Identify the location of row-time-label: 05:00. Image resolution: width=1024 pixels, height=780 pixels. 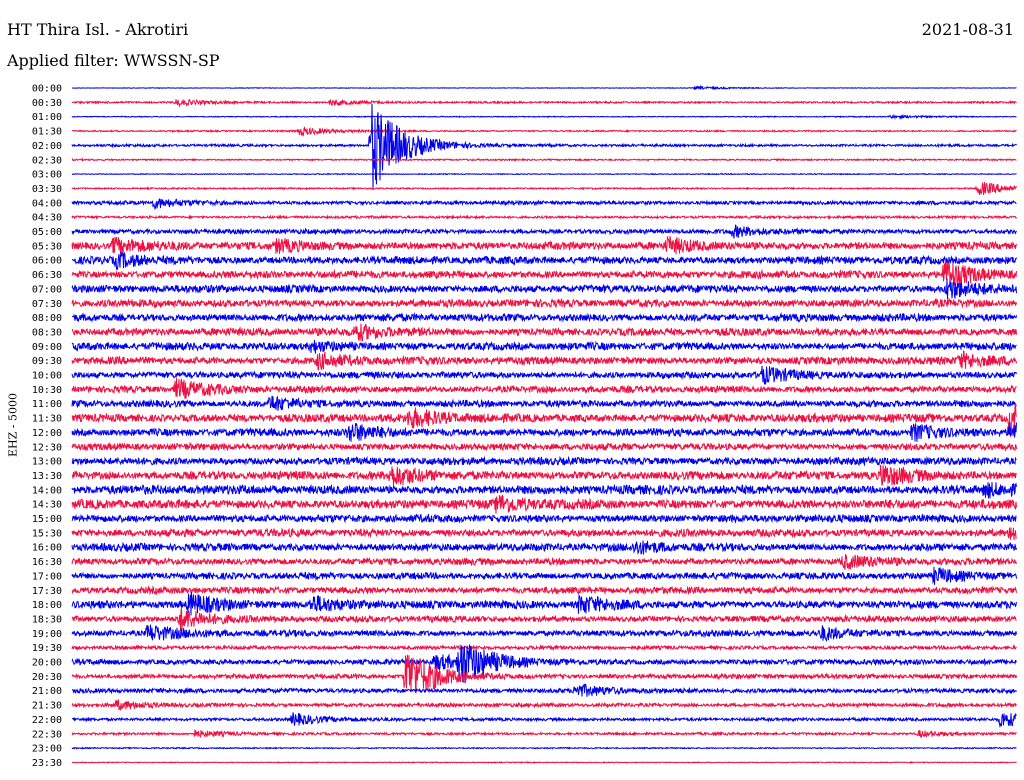
(47, 232).